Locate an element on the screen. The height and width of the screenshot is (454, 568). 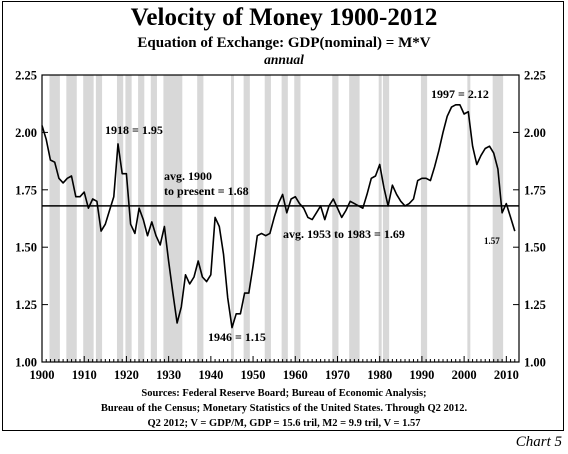
x-tick-label: 1940 is located at coordinates (210, 375).